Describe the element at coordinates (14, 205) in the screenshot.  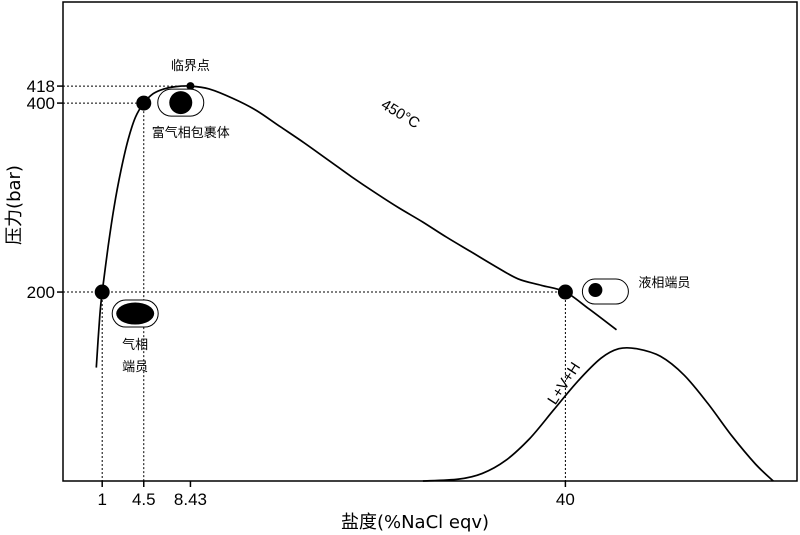
I see `y-axis-title: 压力(bar)` at that location.